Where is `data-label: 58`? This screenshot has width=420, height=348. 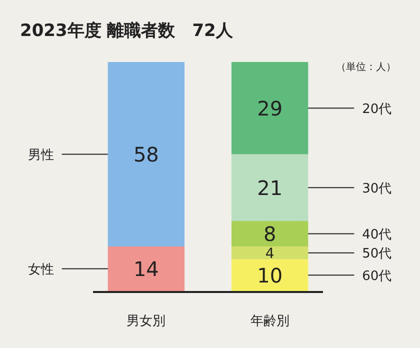
data-label: 58 is located at coordinates (146, 154).